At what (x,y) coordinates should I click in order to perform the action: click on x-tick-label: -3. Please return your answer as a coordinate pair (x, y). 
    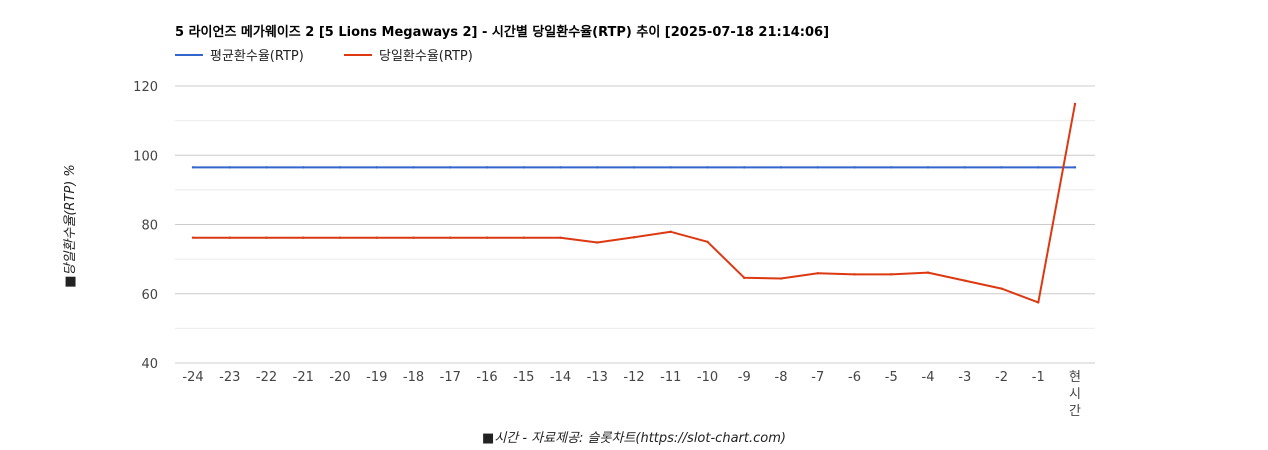
    Looking at the image, I should click on (964, 377).